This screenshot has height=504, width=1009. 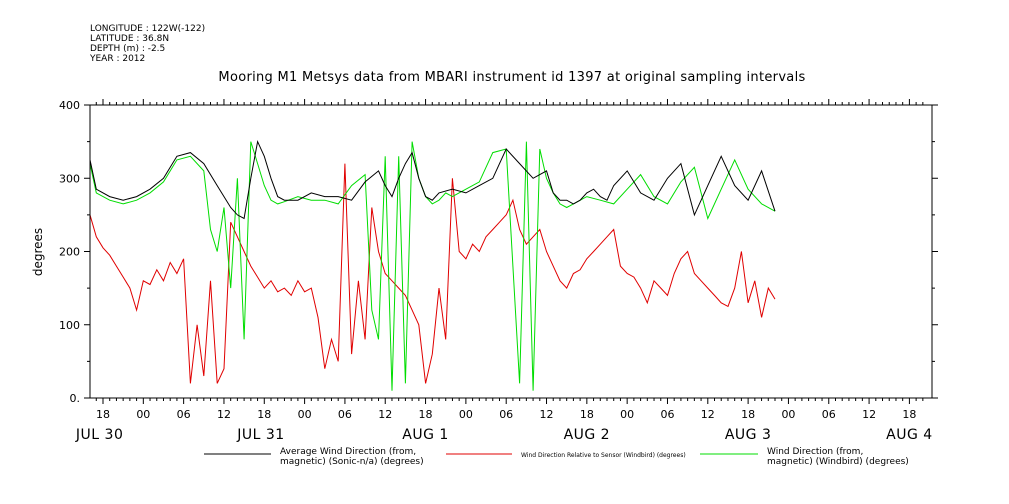 I want to click on legend-label-line2: magnetic) (Sonic-n/a) (degrees), so click(x=352, y=462).